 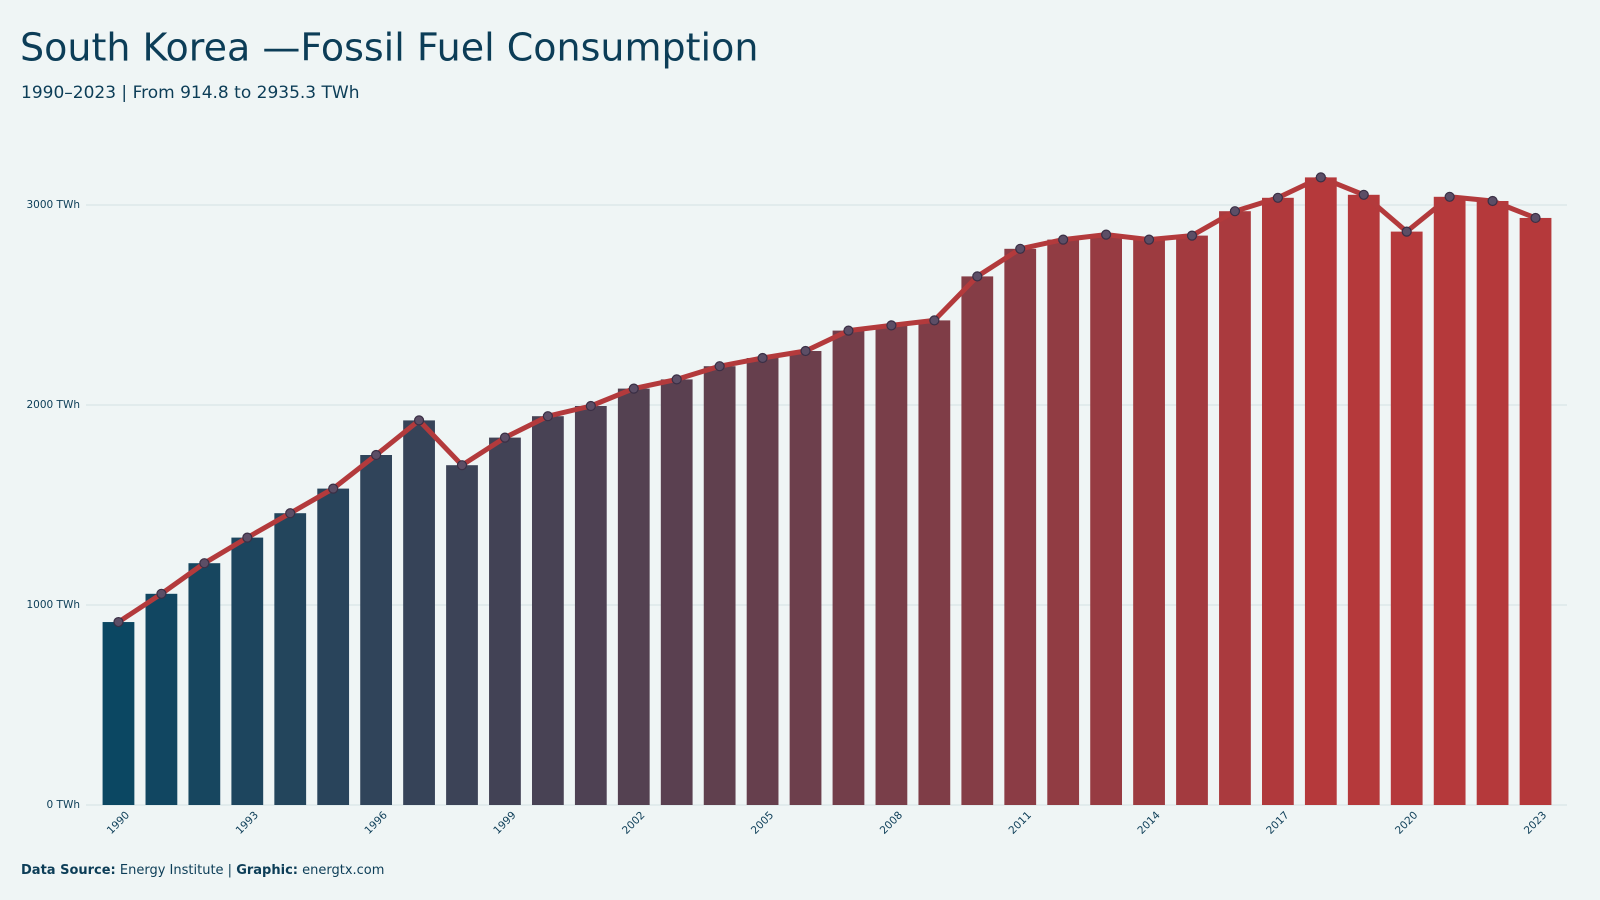 What do you see at coordinates (1149, 823) in the screenshot?
I see `x-tick-label: 2014` at bounding box center [1149, 823].